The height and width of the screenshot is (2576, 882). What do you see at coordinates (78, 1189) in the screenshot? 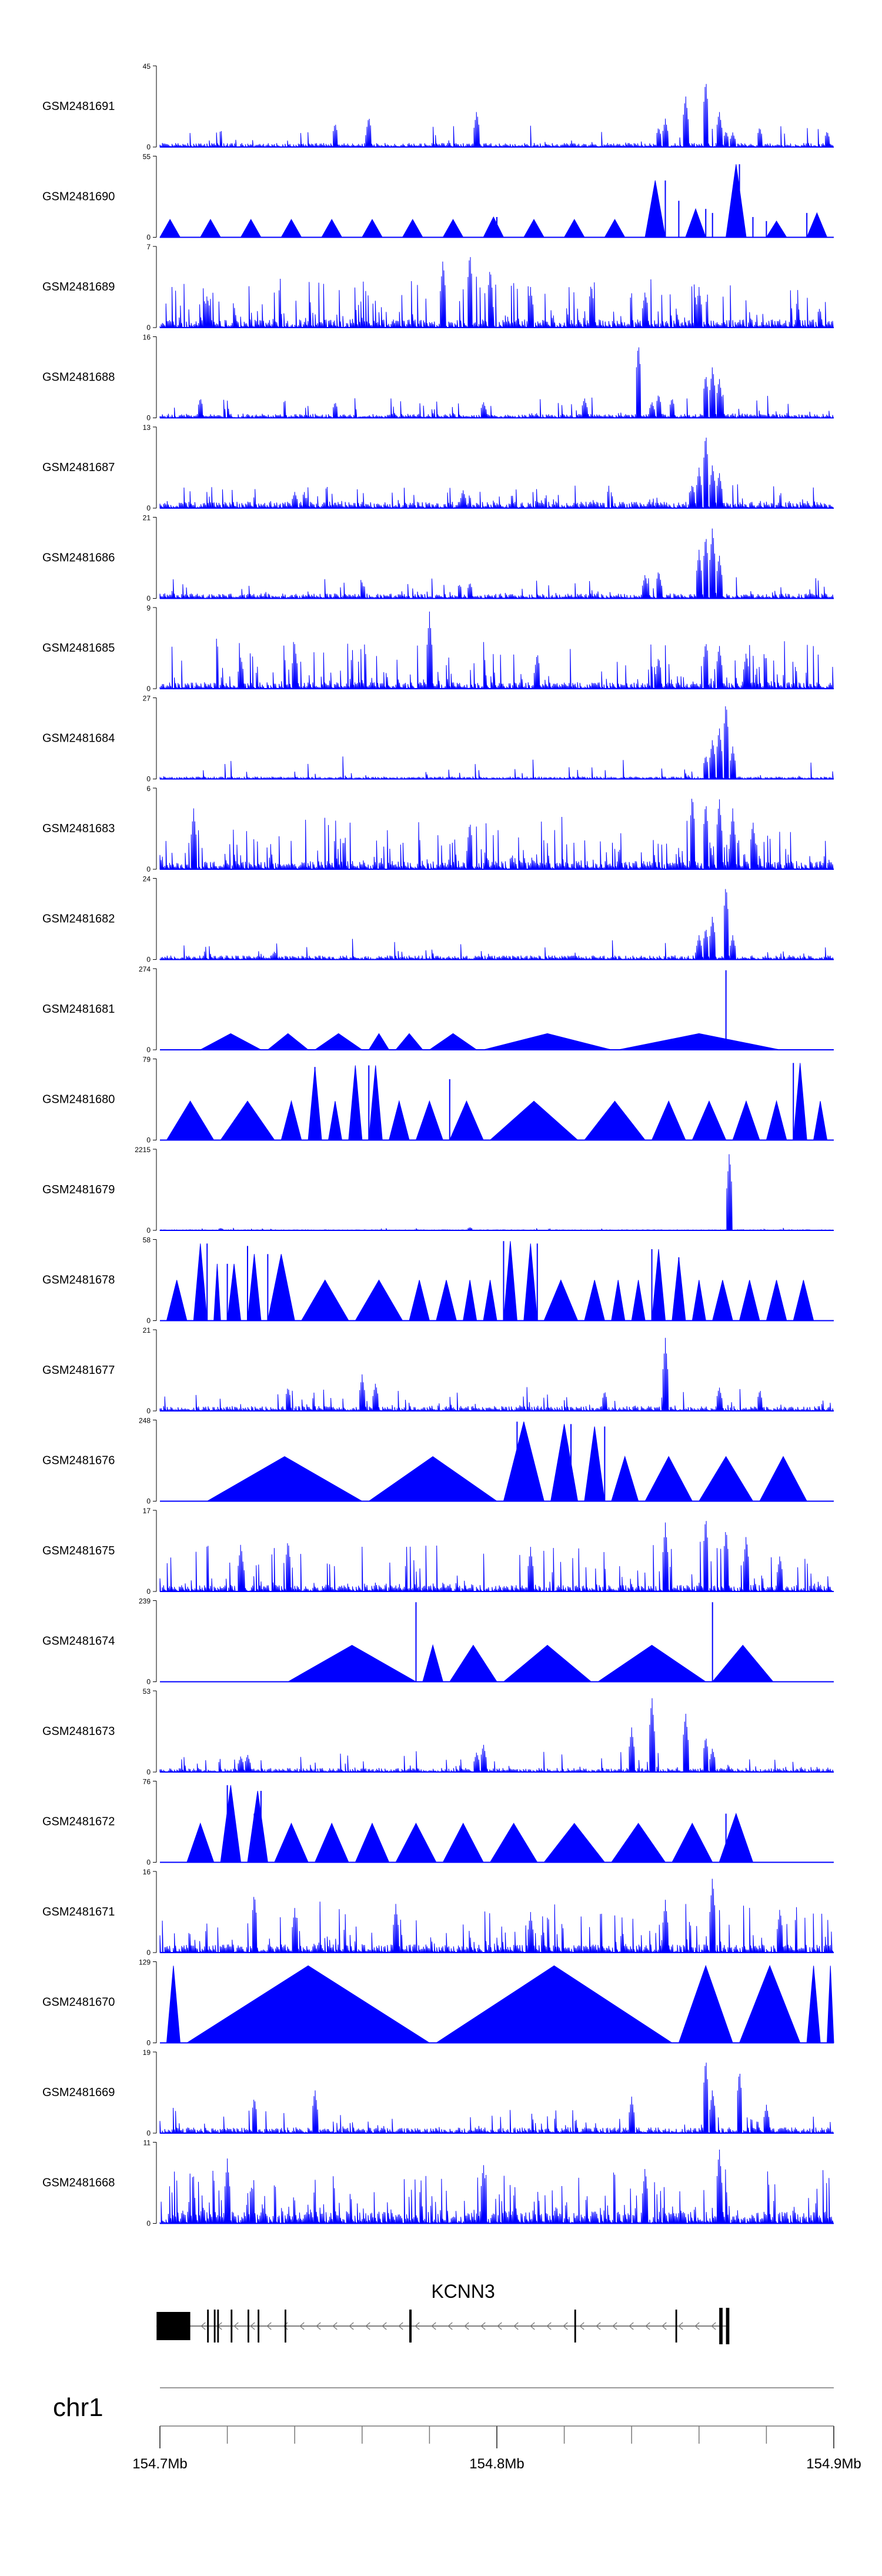
I see `track-label: GSM2481679` at bounding box center [78, 1189].